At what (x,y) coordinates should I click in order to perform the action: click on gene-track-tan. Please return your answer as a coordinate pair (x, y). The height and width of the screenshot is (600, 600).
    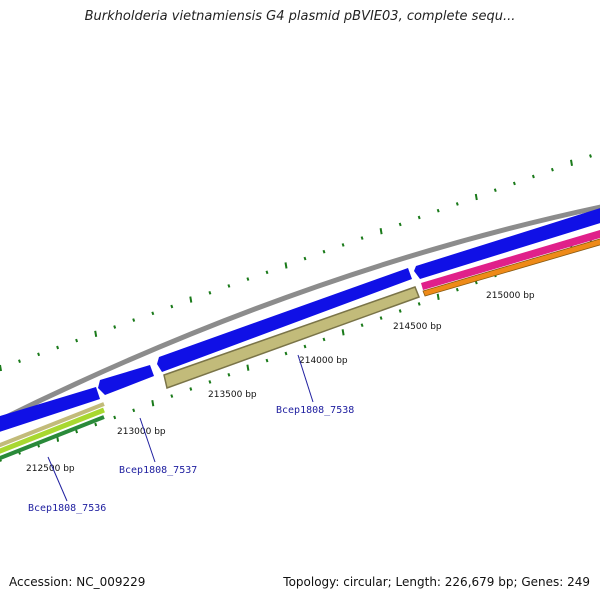
    Looking at the image, I should click on (52, 425).